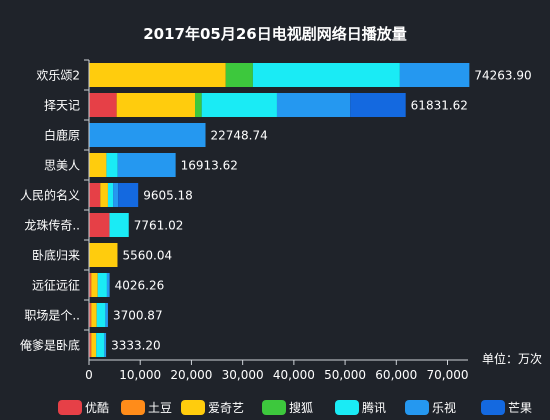 The image size is (550, 420). What do you see at coordinates (89, 375) in the screenshot?
I see `x-tick-label: 0` at bounding box center [89, 375].